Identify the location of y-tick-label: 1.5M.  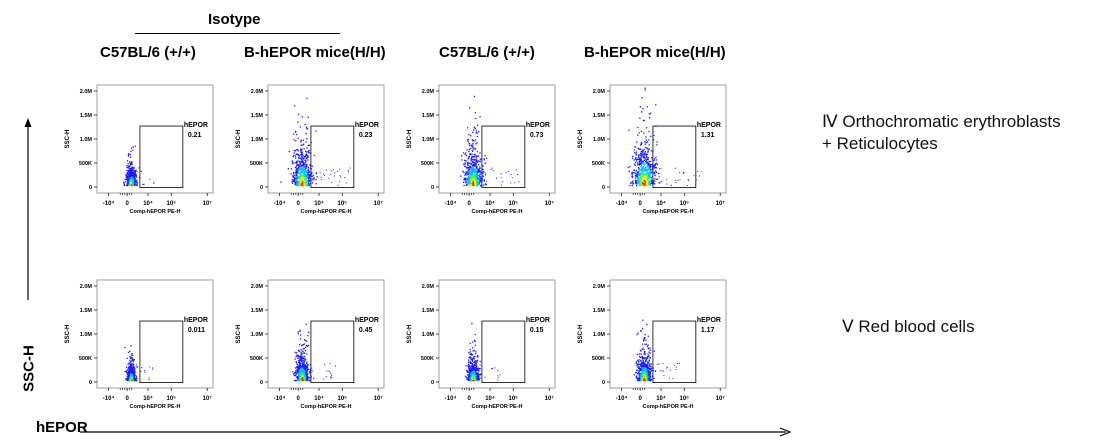
(257, 311).